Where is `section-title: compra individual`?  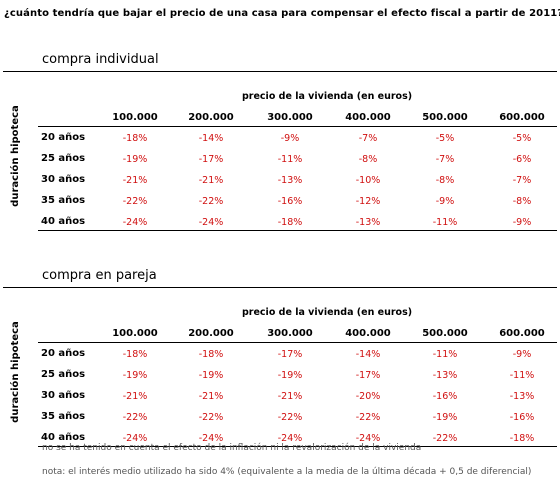
section-title: compra individual is located at coordinates (100, 59).